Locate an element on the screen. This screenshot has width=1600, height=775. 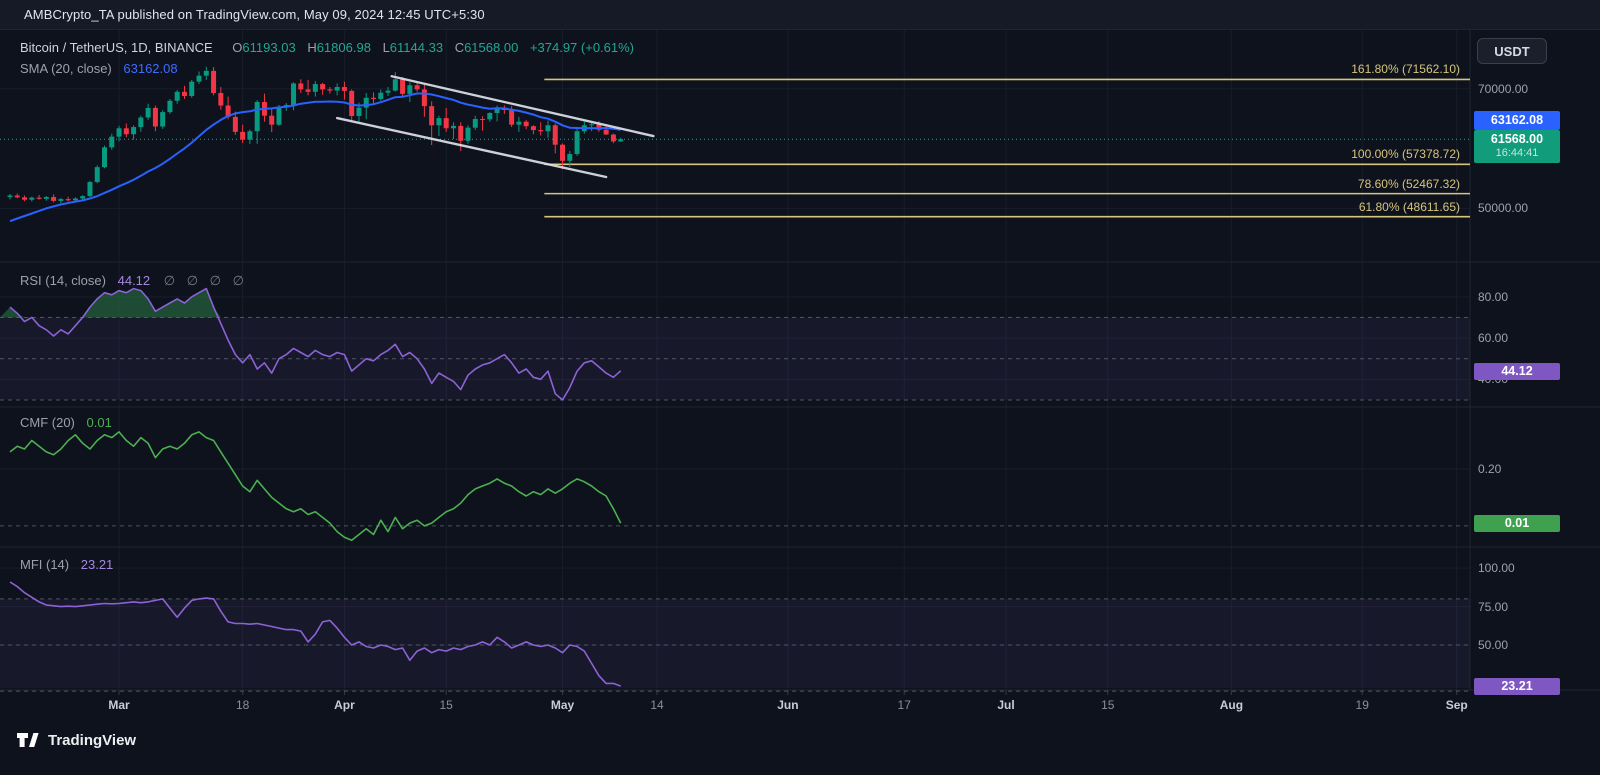
ohlc-high-value: 61806.98 is located at coordinates (343, 47).